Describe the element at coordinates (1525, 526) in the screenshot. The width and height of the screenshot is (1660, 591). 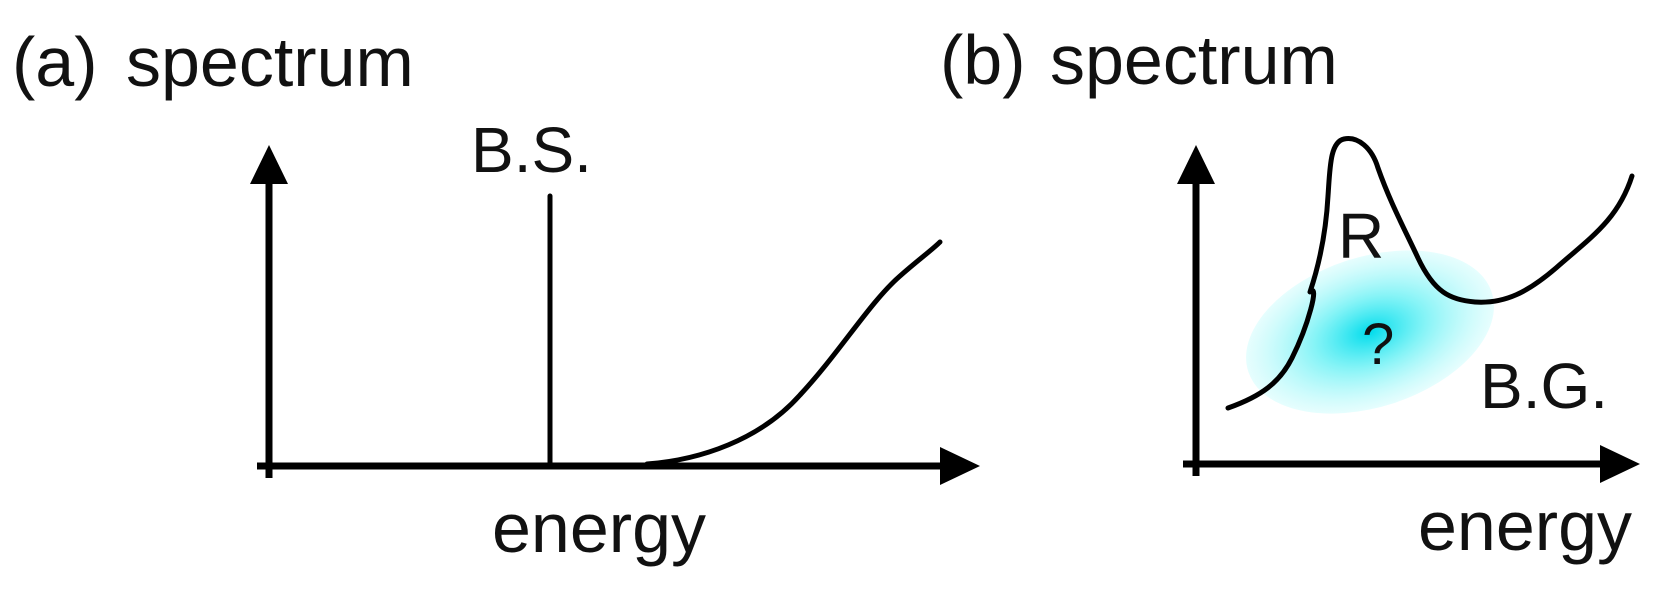
I see `panel-b-x-label: energy` at that location.